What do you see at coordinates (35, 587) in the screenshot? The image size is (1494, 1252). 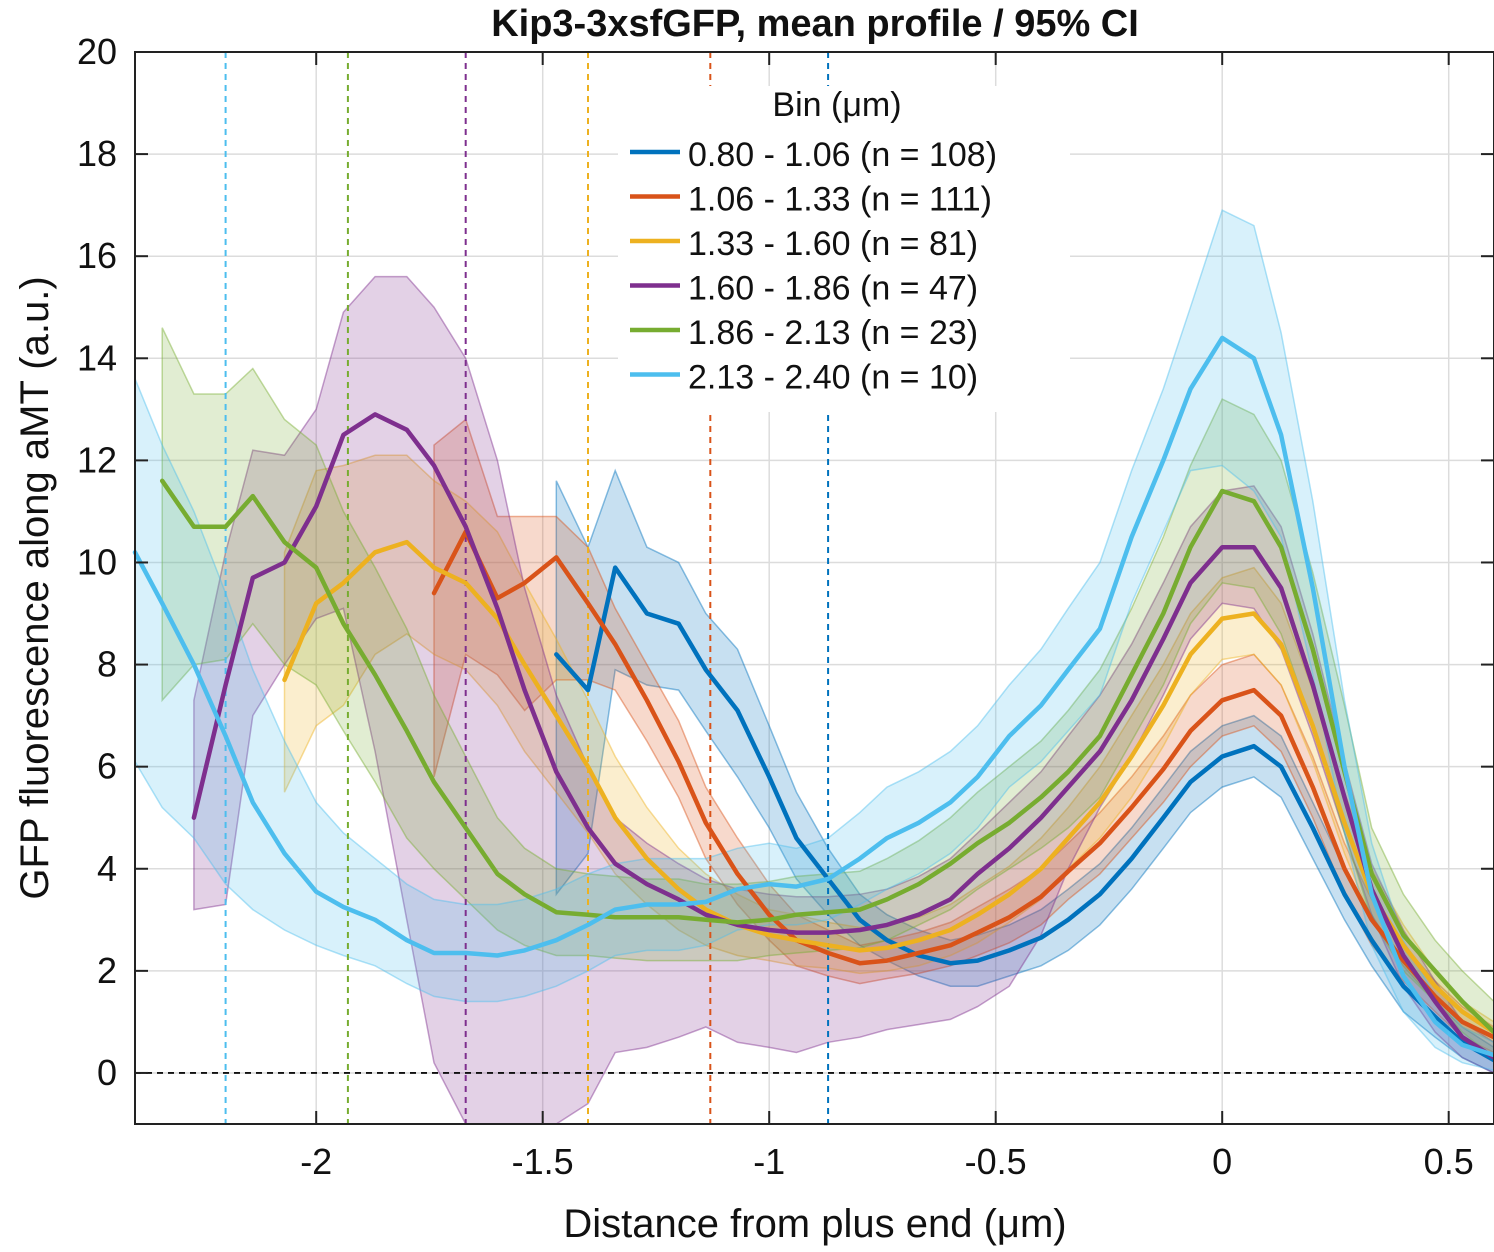 I see `y-axis-label: GFP fluorescence along aMT (a.u.)` at bounding box center [35, 587].